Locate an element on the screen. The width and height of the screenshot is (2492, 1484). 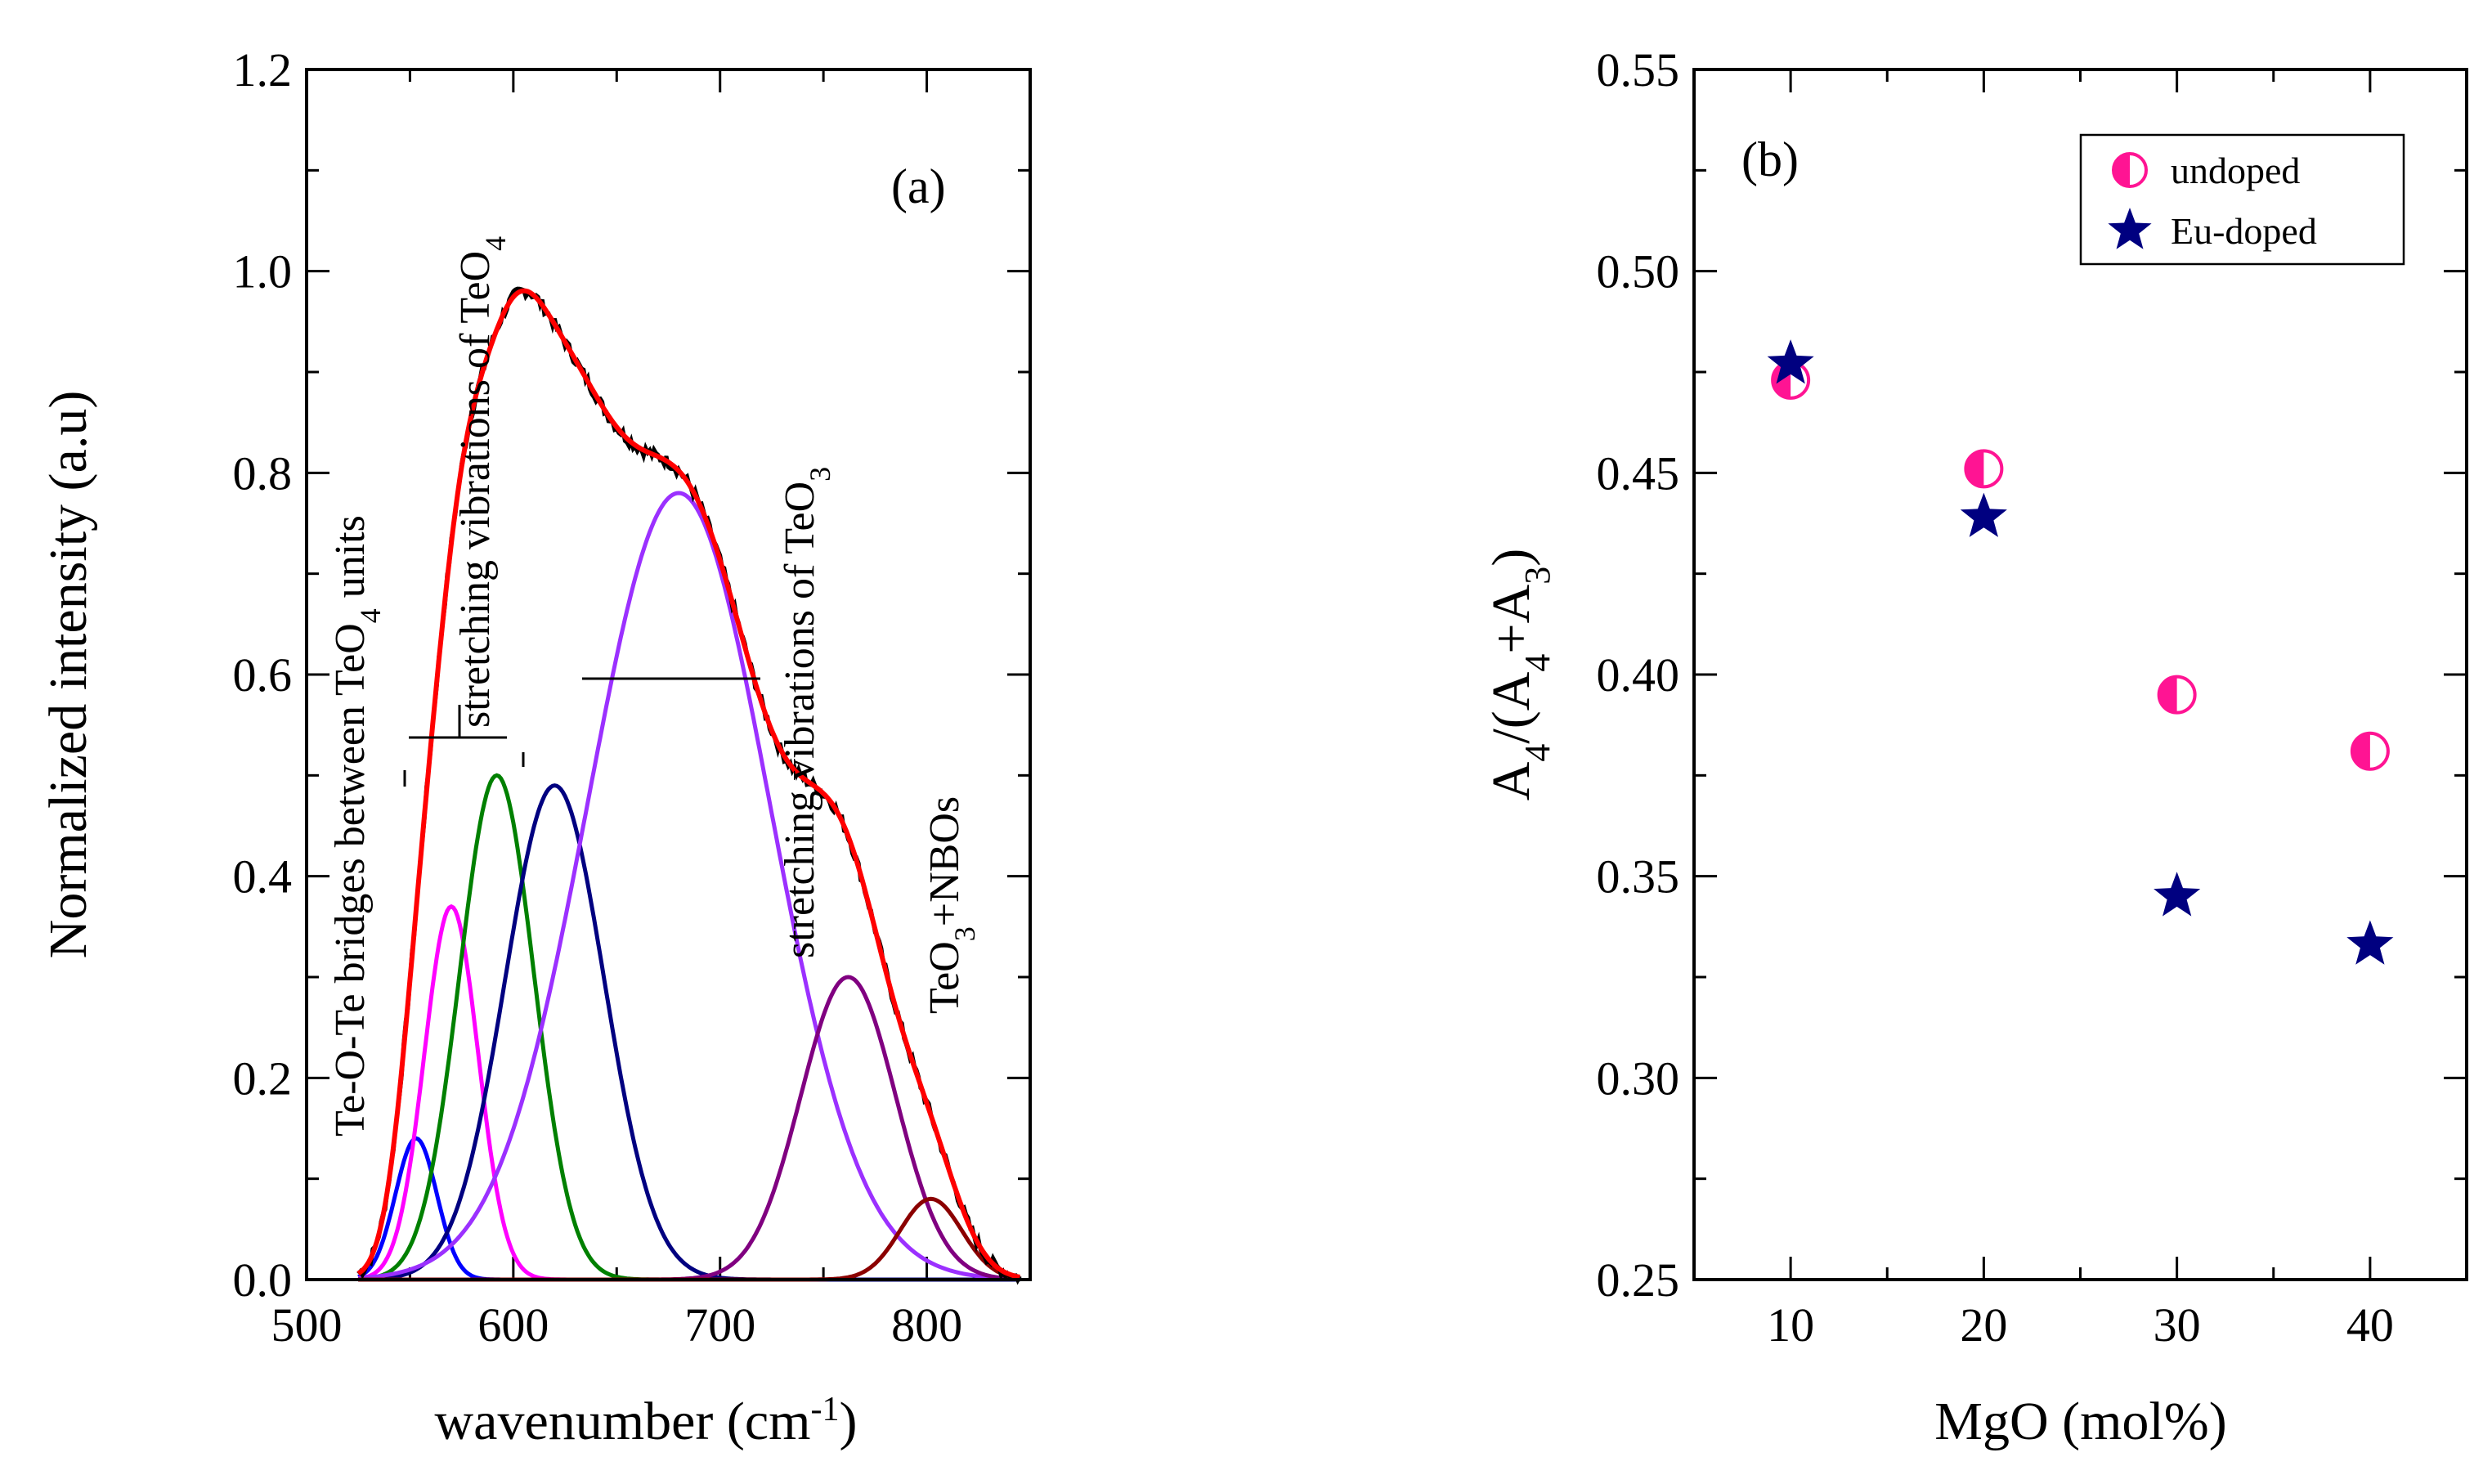
annotation-teo4-stretching: stretching vibrations of TeO4 is located at coordinates (482, 482).